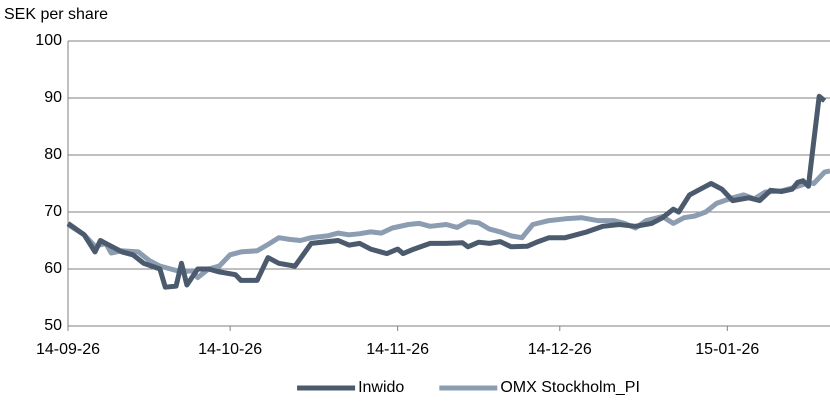  I want to click on y-tick-label: 100, so click(48, 40).